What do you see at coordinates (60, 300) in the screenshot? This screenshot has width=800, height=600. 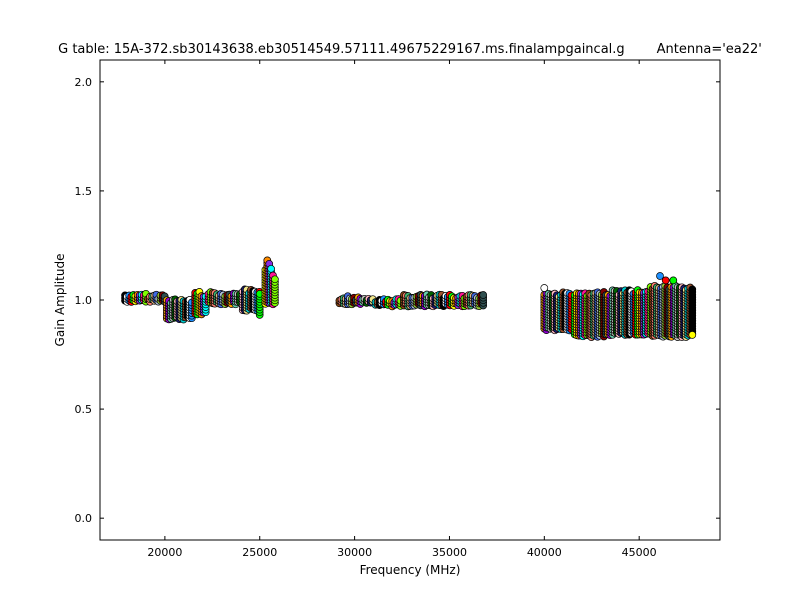 I see `y-axis-label: Gain Amplitude` at bounding box center [60, 300].